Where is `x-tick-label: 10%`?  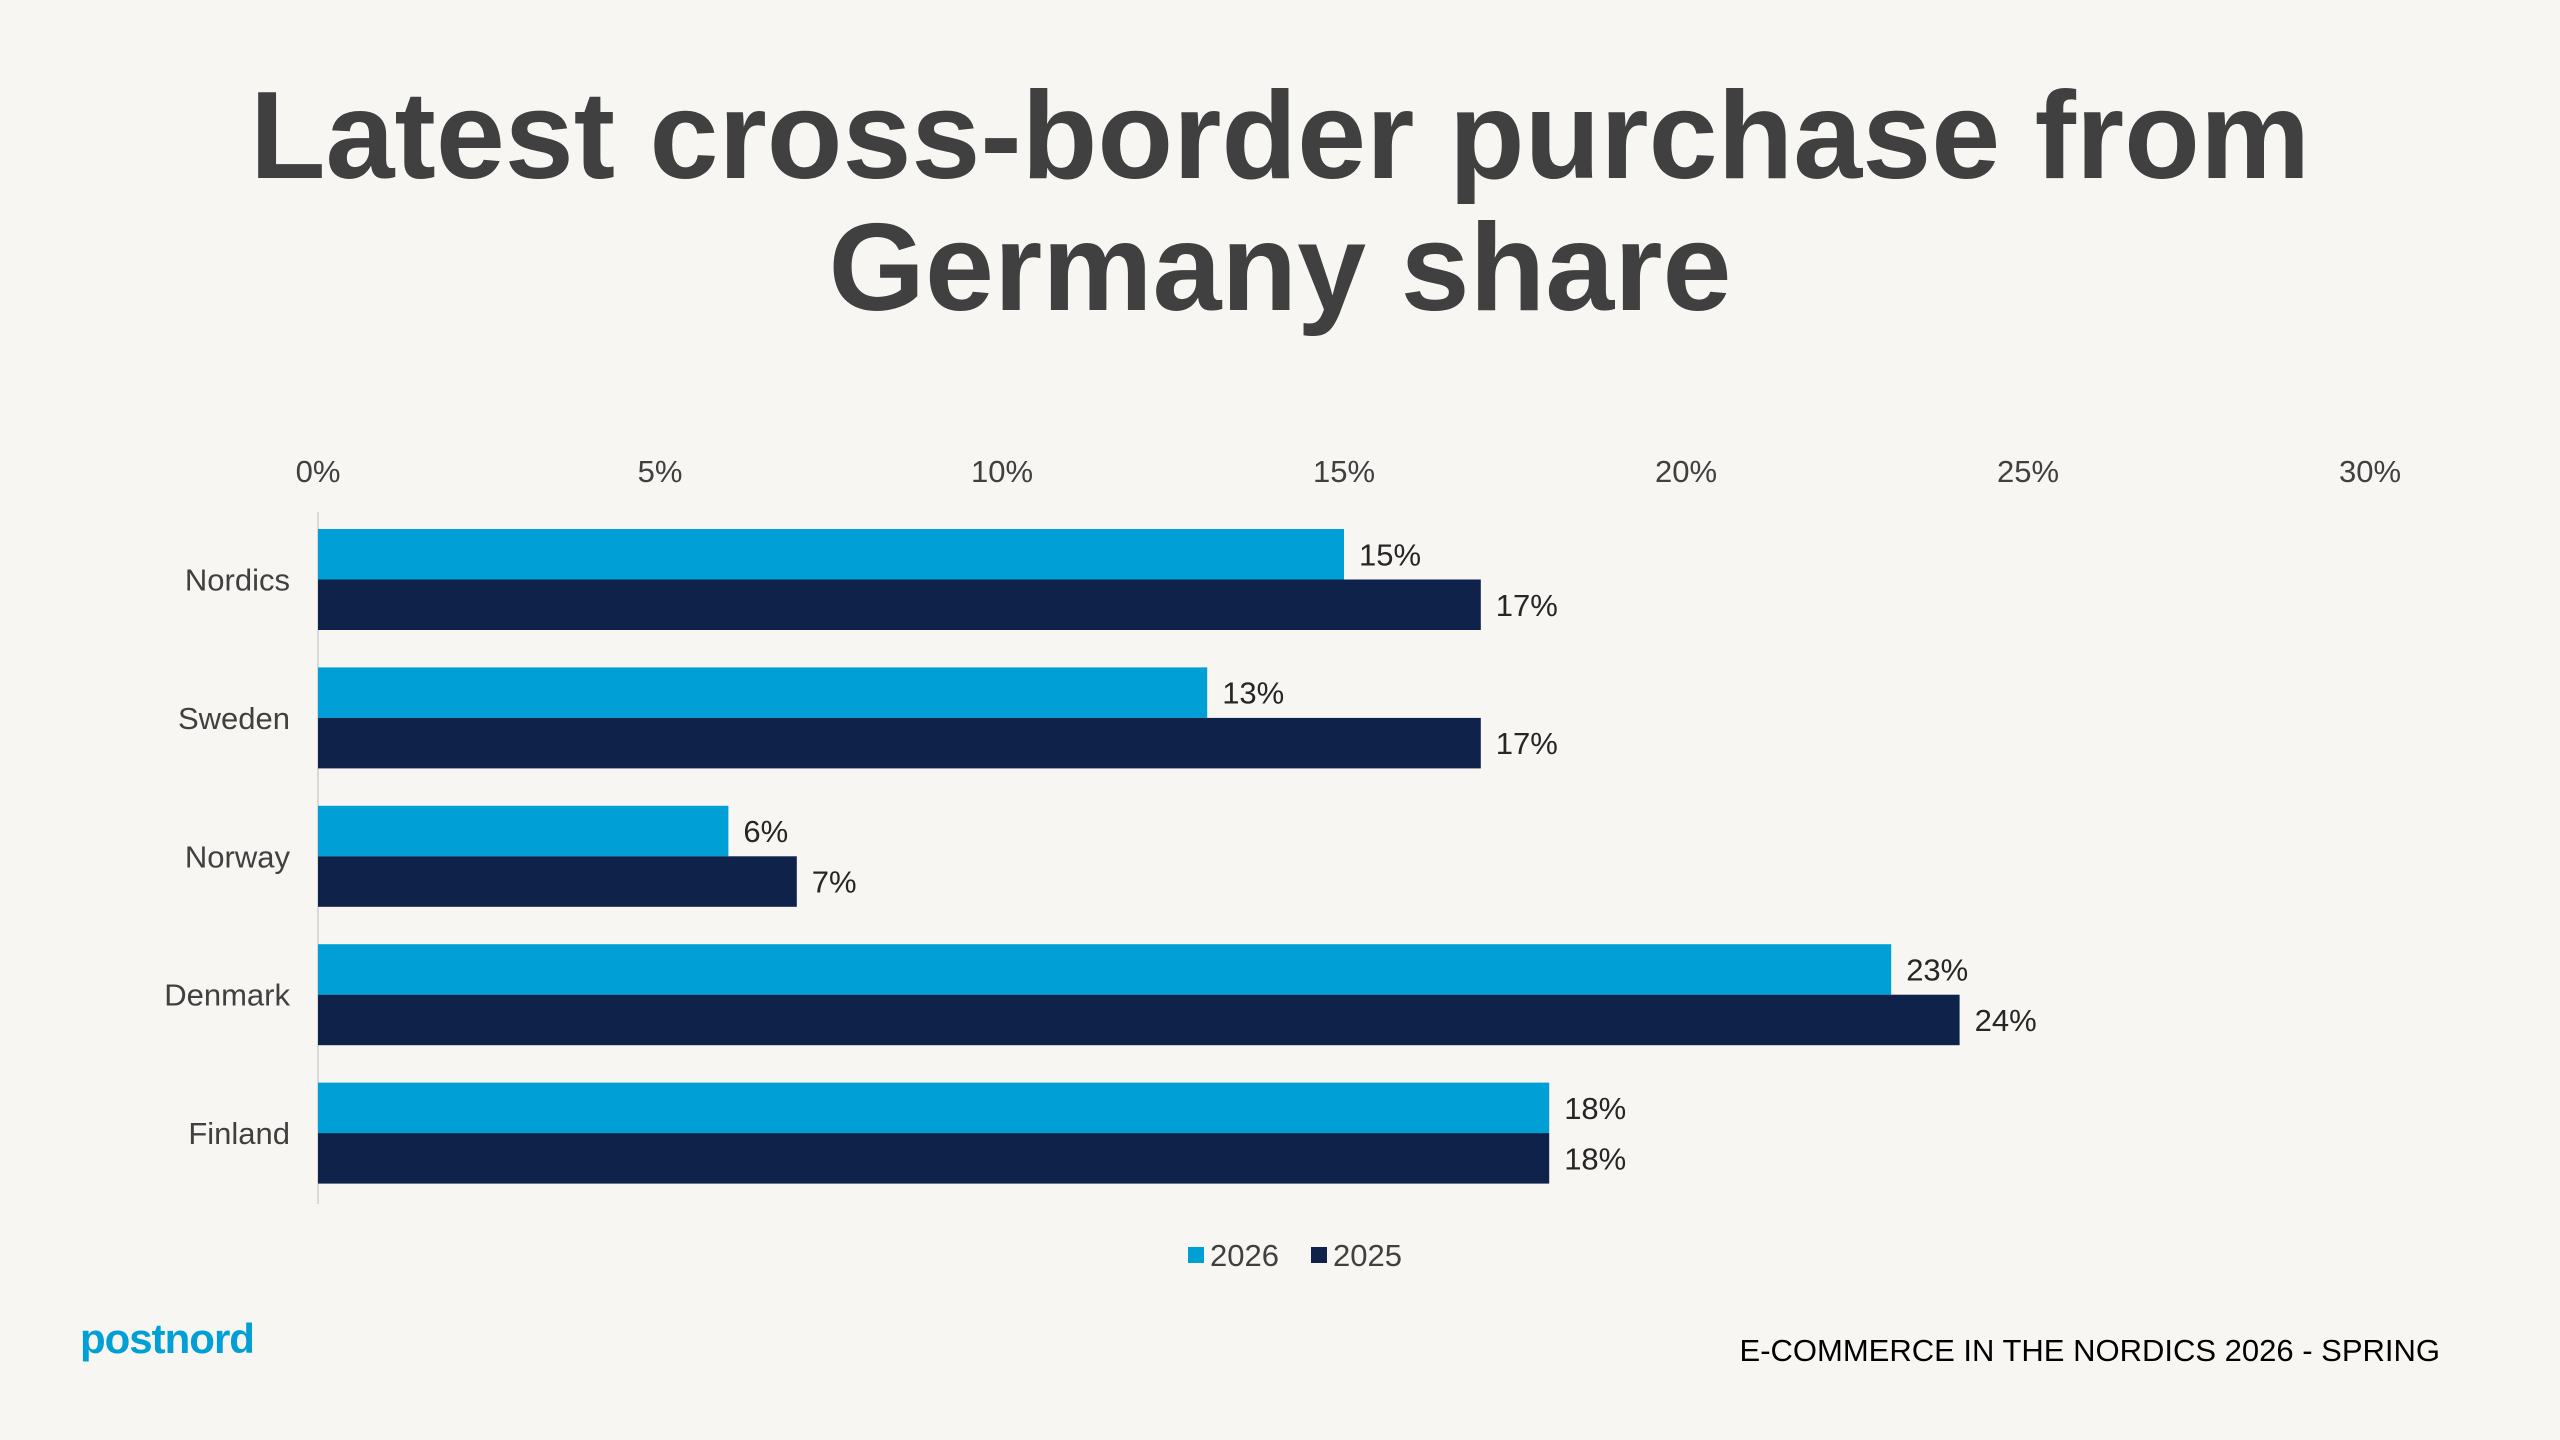 x-tick-label: 10% is located at coordinates (1002, 471).